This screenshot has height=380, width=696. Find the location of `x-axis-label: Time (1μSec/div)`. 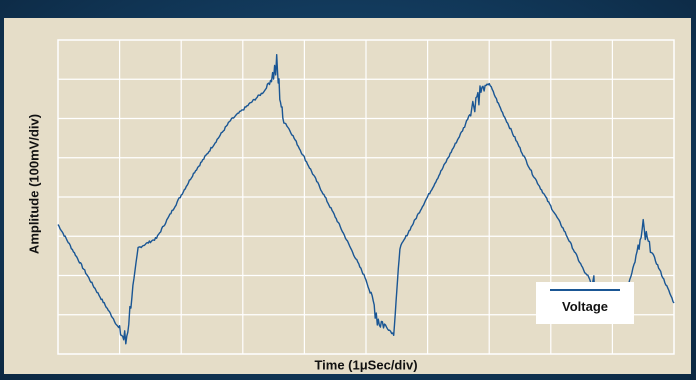

x-axis-label: Time (1μSec/div) is located at coordinates (366, 365).